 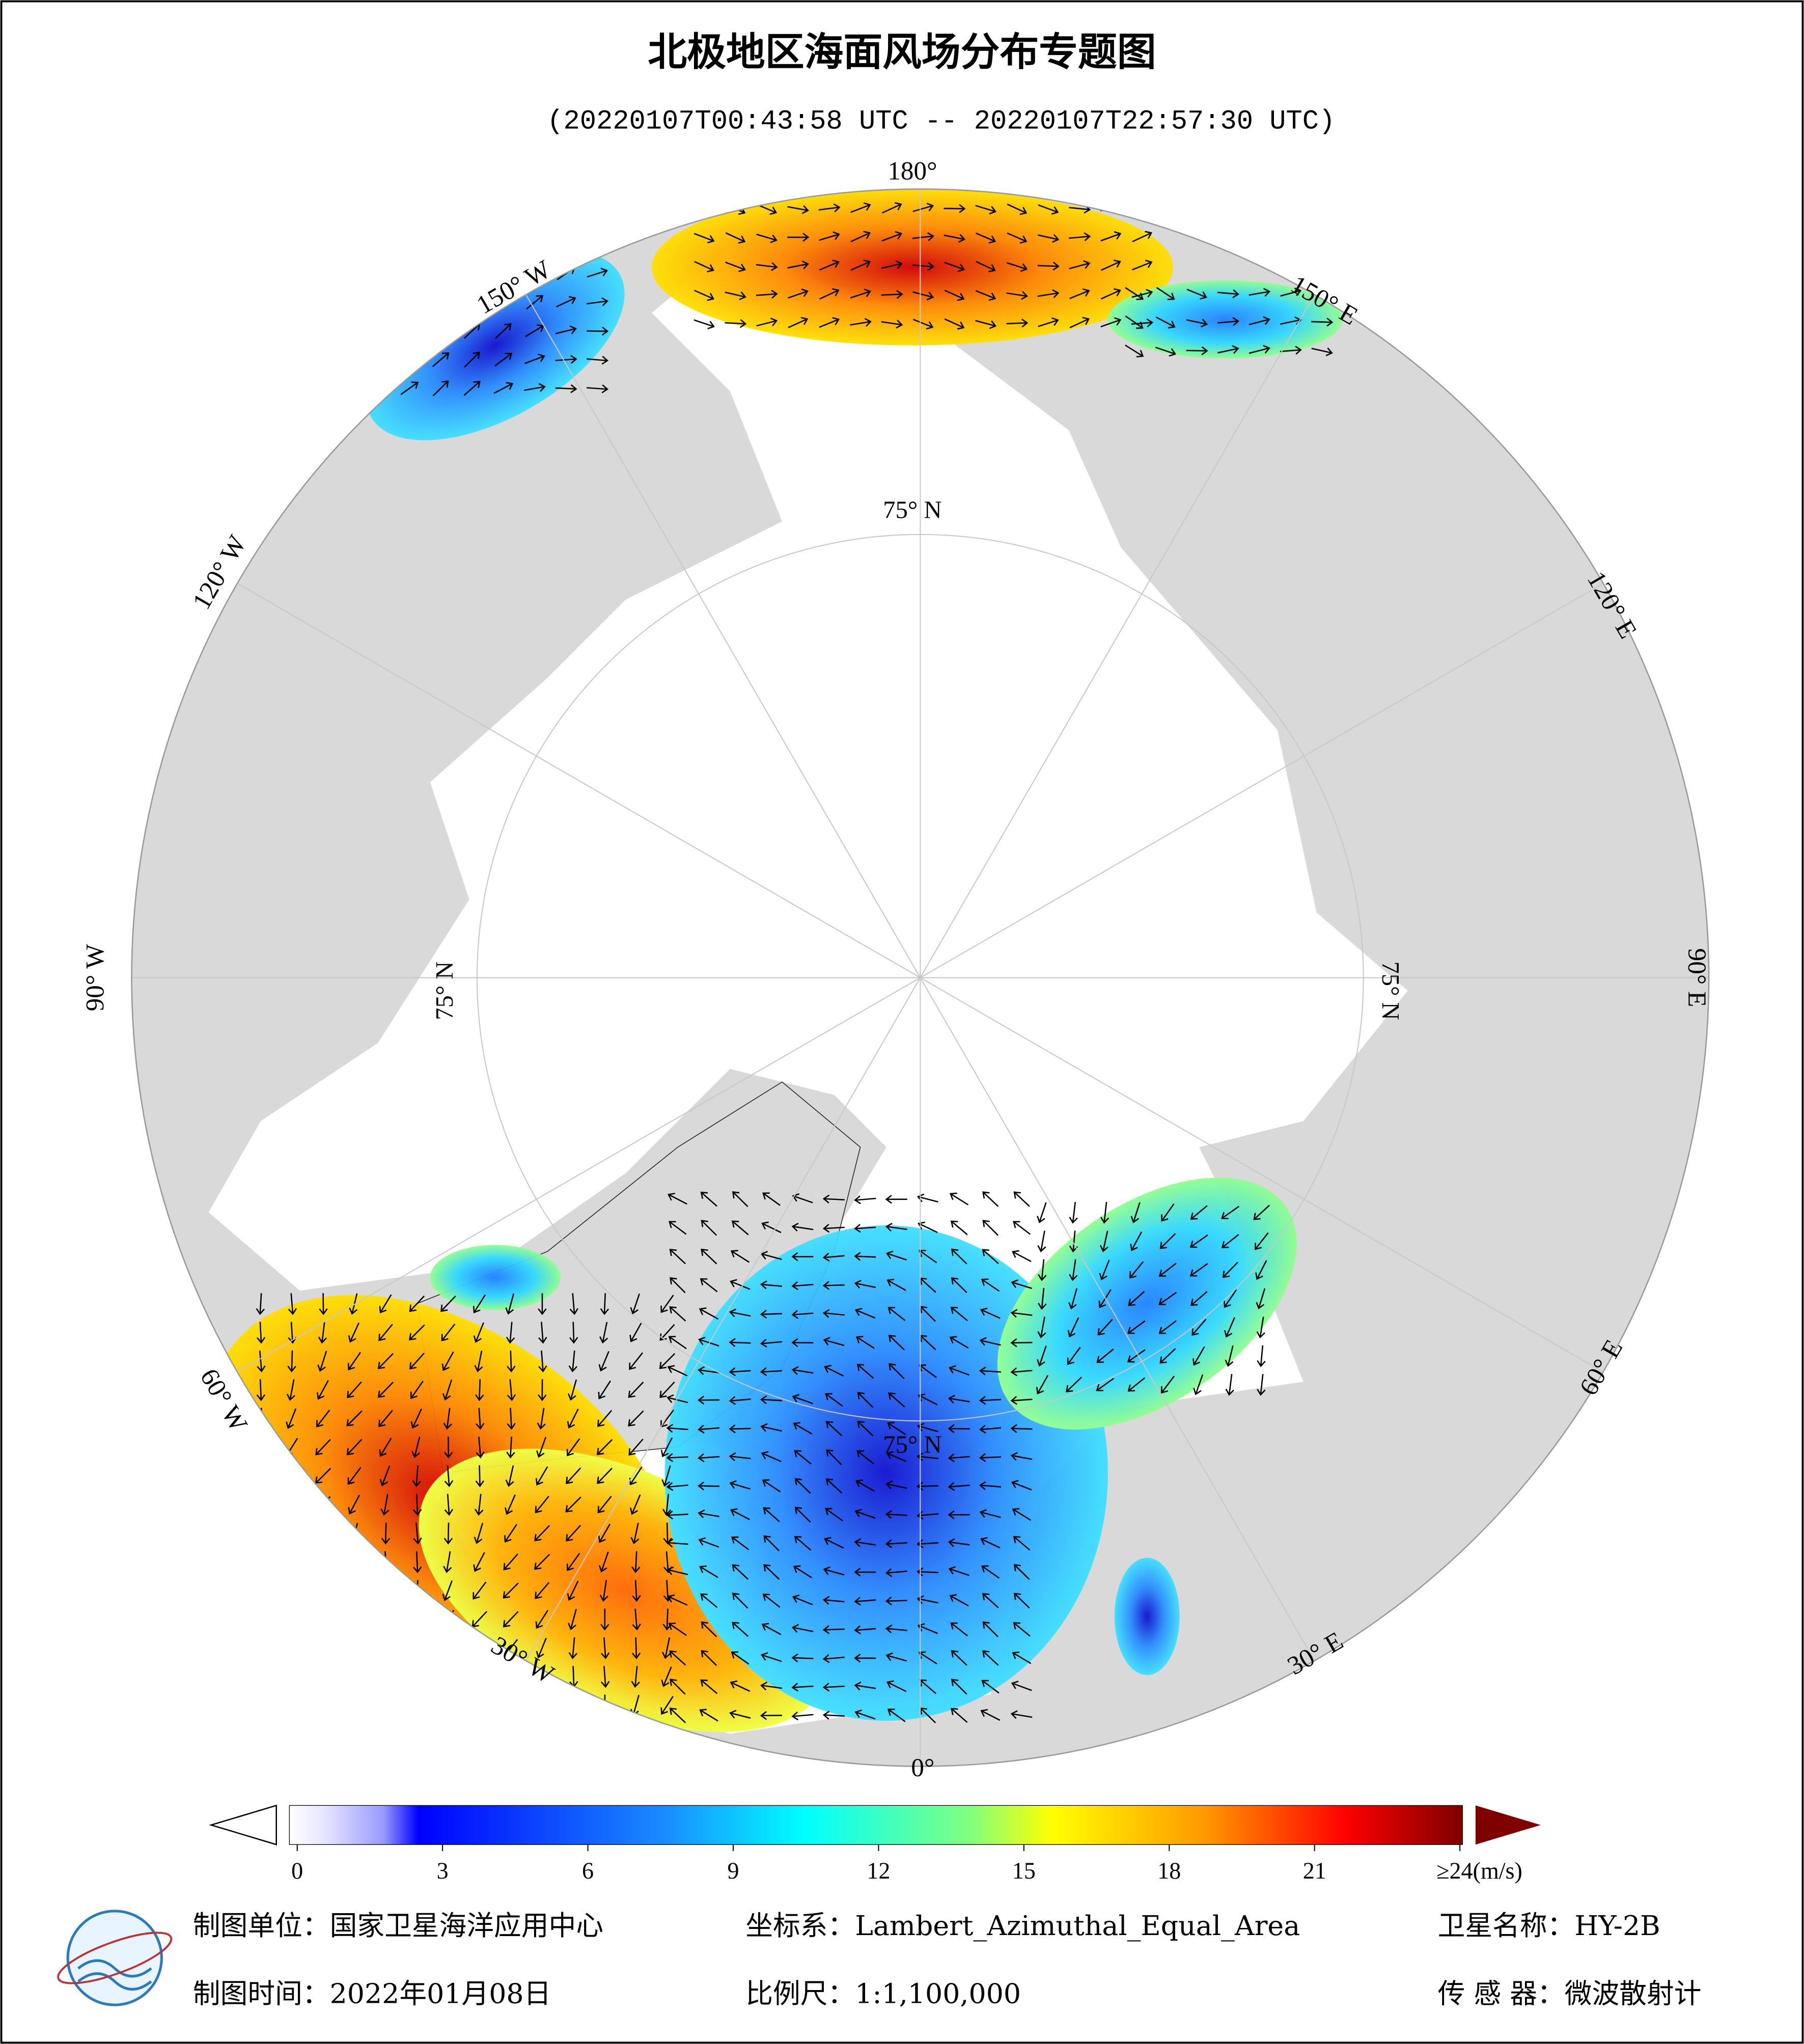 What do you see at coordinates (398, 1926) in the screenshot?
I see `footer-text: 制图单位：国家卫星海洋应用中心` at bounding box center [398, 1926].